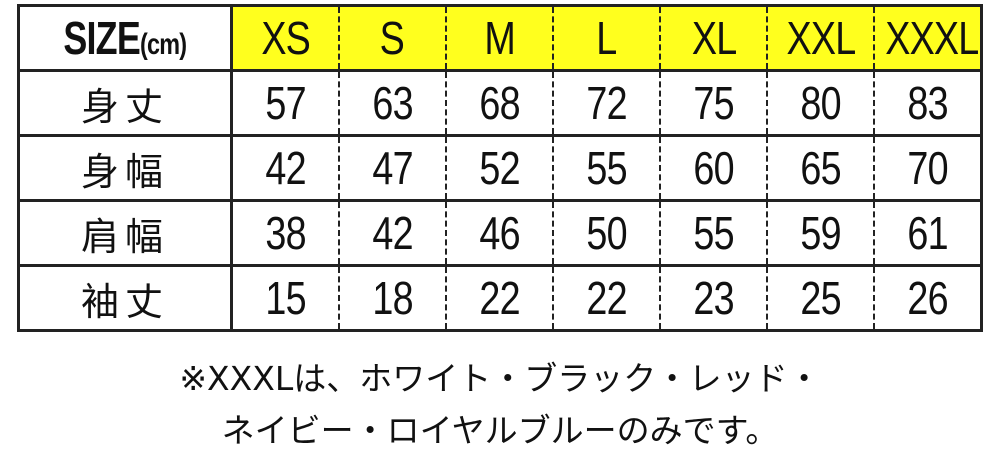 The image size is (1000, 462). I want to click on measurement-value: 38, so click(285, 233).